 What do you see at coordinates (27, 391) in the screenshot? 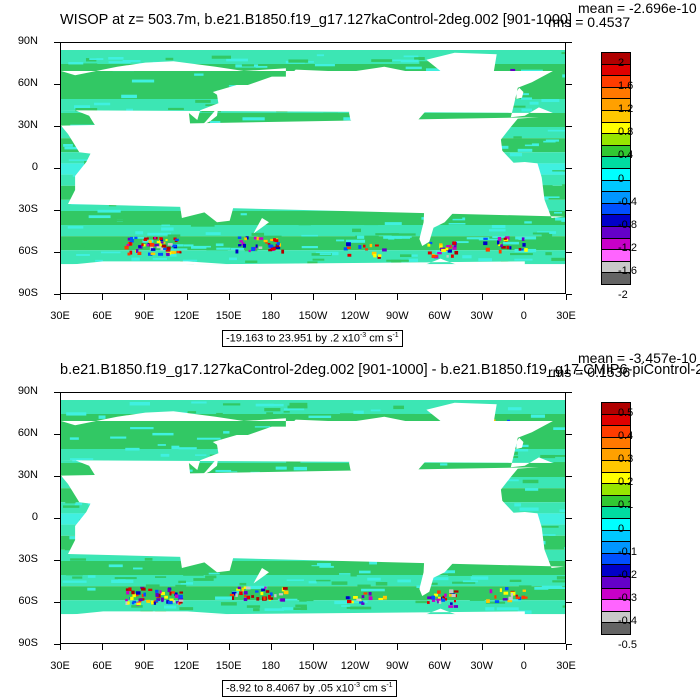
I see `lat-tick-label: 90N` at bounding box center [27, 391].